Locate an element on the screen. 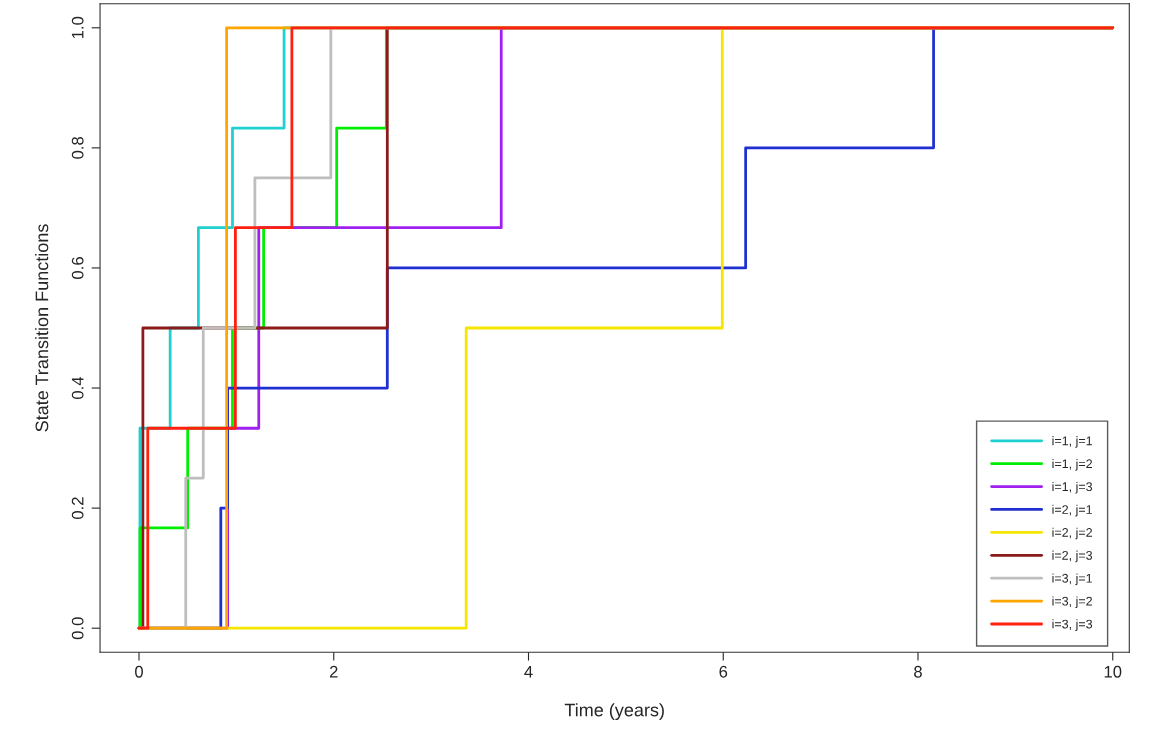 The height and width of the screenshot is (754, 1150). x-tick-label: 10 is located at coordinates (1113, 671).